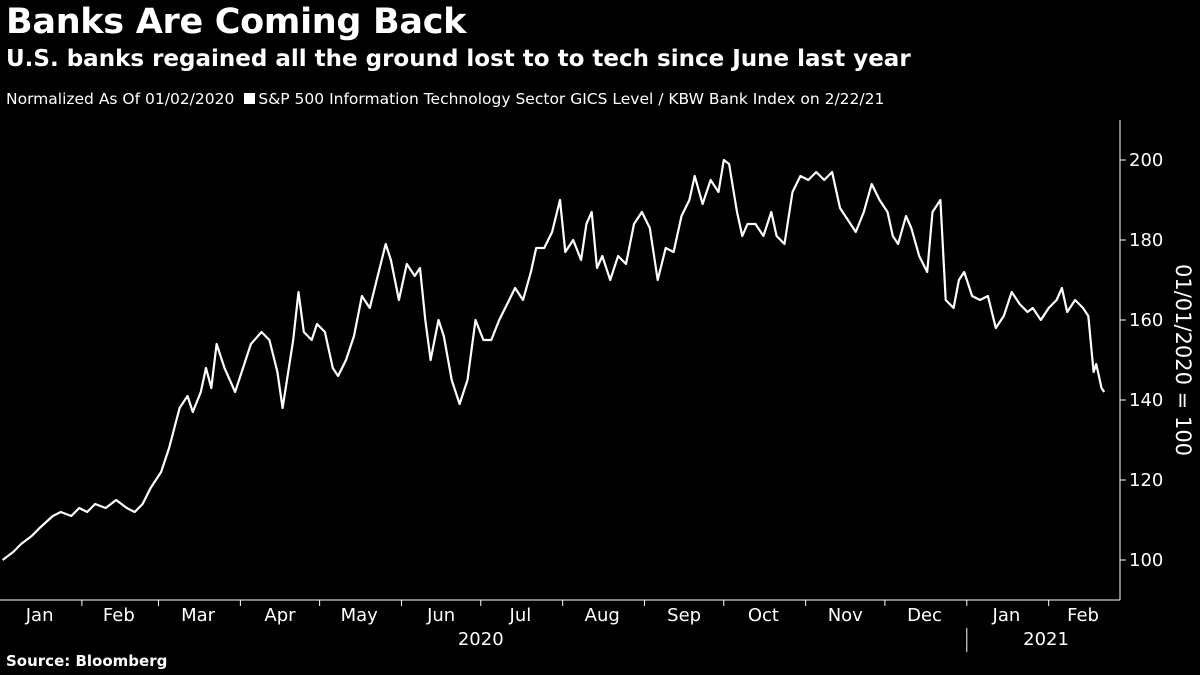  I want to click on x-tick-label: Jun, so click(440, 615).